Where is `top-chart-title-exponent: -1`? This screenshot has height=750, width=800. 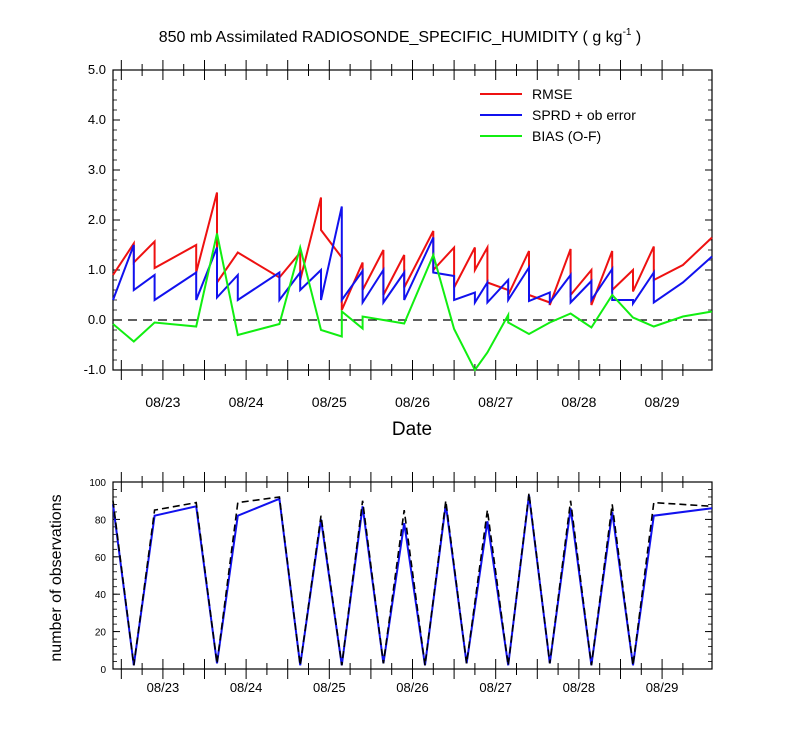
top-chart-title-exponent: -1 is located at coordinates (627, 32).